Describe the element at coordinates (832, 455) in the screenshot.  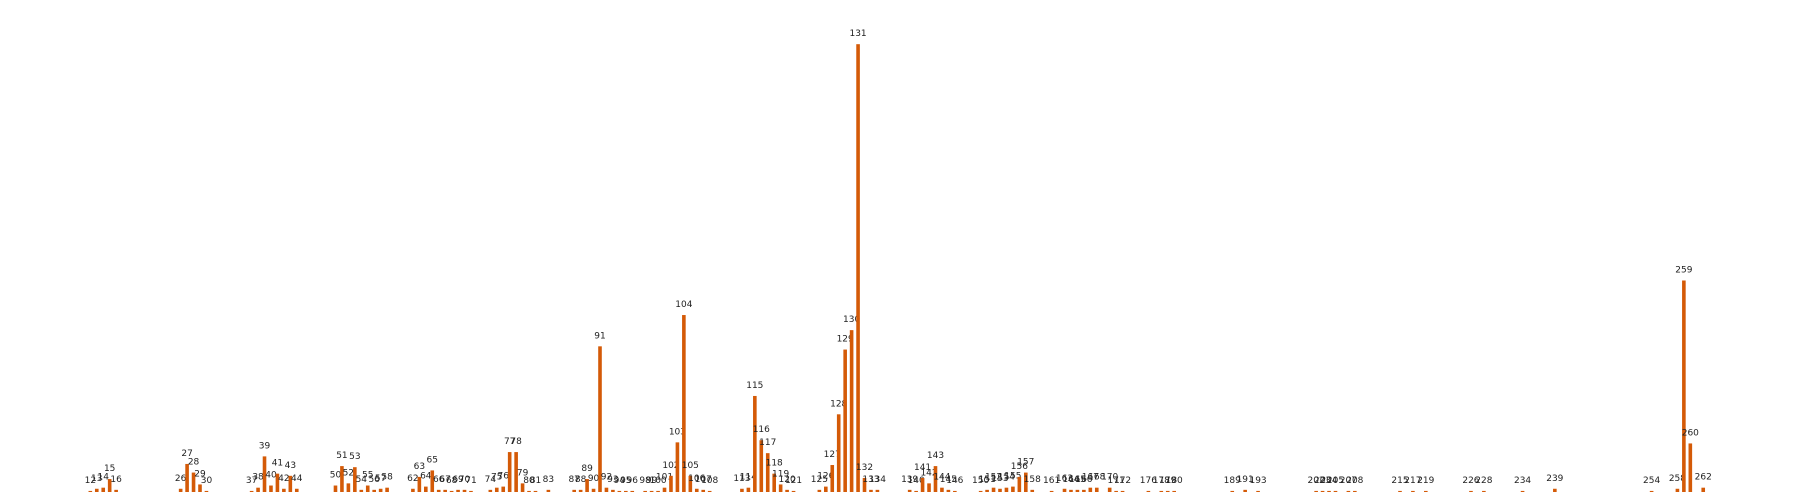
I see `bar-label: 127` at that location.